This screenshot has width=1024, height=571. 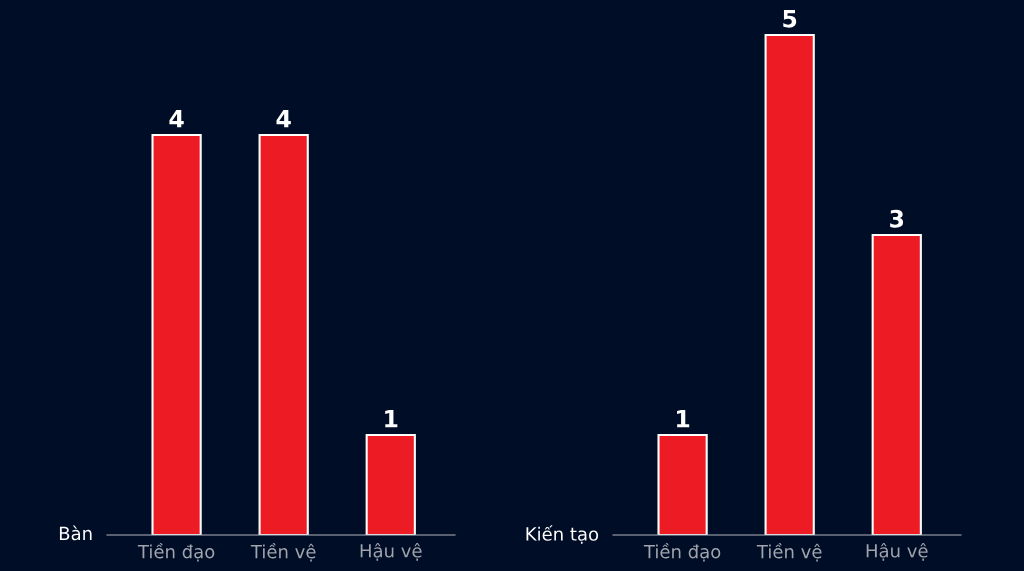 I want to click on data-label: 3, so click(x=897, y=218).